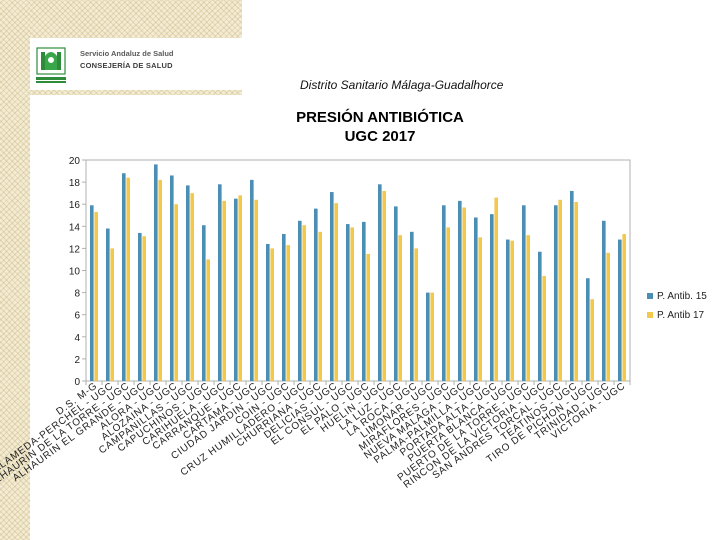 The height and width of the screenshot is (540, 720). What do you see at coordinates (380, 117) in the screenshot?
I see `chart-title-line-1: PRESIÓN ANTIBIÓTICA` at bounding box center [380, 117].